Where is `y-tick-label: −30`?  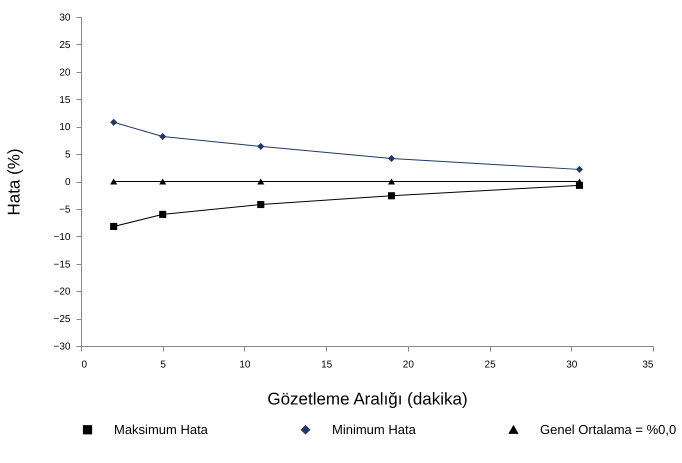 y-tick-label: −30 is located at coordinates (62, 347).